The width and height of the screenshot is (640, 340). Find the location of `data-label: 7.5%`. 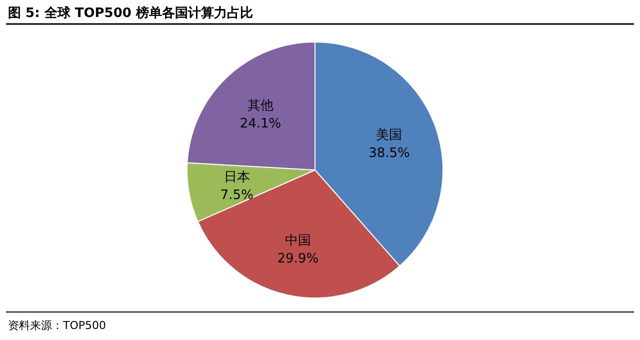

data-label: 7.5% is located at coordinates (237, 196).